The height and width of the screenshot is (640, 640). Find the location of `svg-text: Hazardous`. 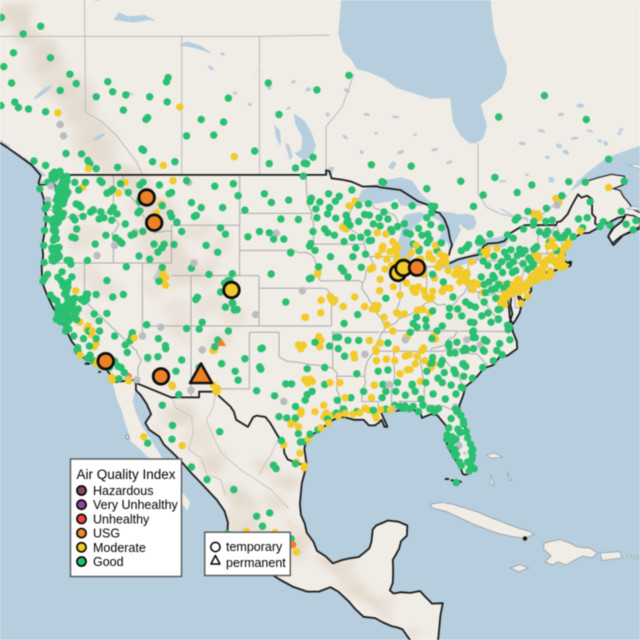

svg-text: Hazardous is located at coordinates (123, 491).